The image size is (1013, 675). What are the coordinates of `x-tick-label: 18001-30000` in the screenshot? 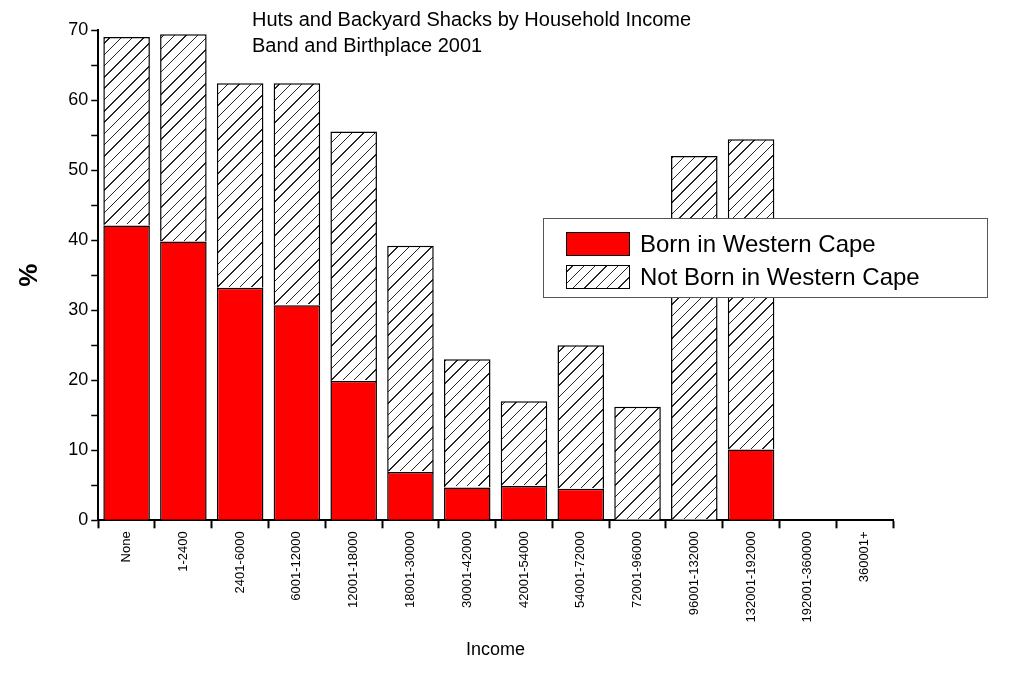 It's located at (410, 569).